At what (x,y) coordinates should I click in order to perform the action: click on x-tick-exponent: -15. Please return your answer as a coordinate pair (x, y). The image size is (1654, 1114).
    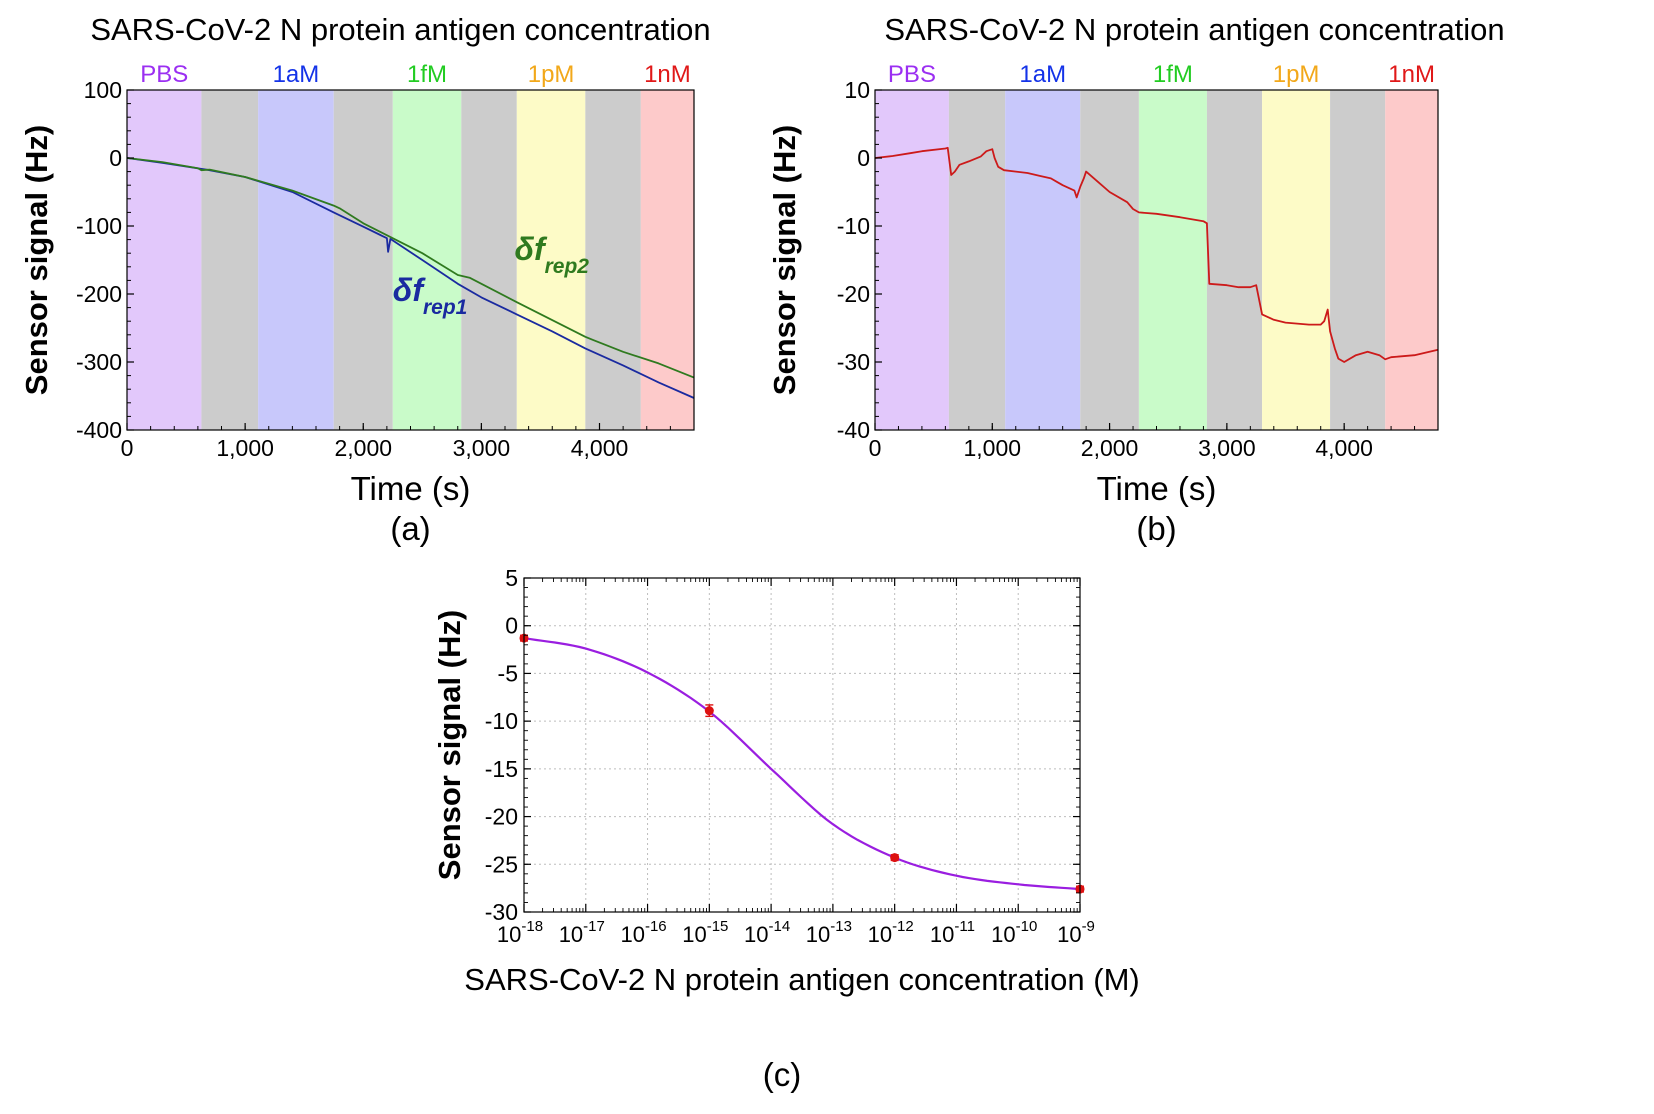
    Looking at the image, I should click on (718, 926).